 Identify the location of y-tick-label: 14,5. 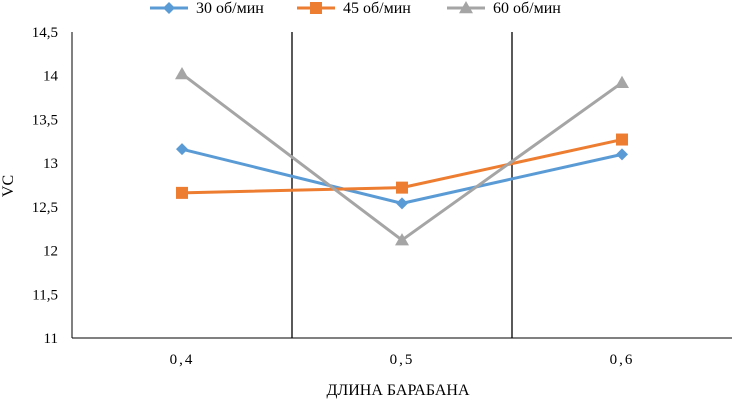
(45, 33).